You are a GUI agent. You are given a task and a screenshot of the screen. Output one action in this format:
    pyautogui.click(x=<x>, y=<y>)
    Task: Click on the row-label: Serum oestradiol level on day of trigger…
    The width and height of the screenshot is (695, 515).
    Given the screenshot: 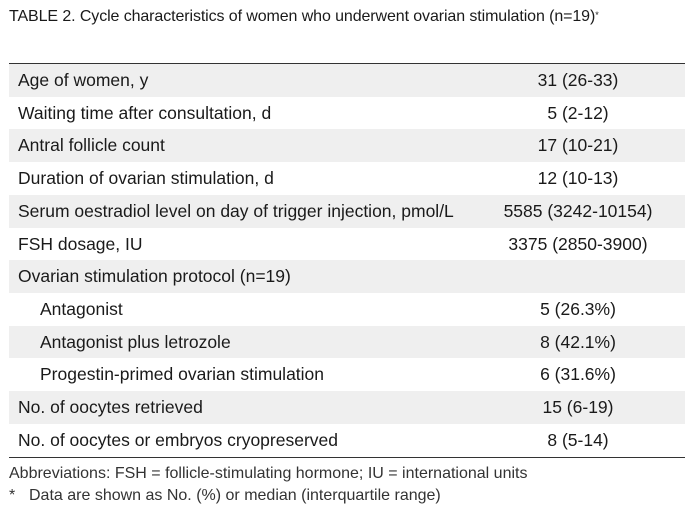 What is the action you would take?
    pyautogui.click(x=236, y=210)
    